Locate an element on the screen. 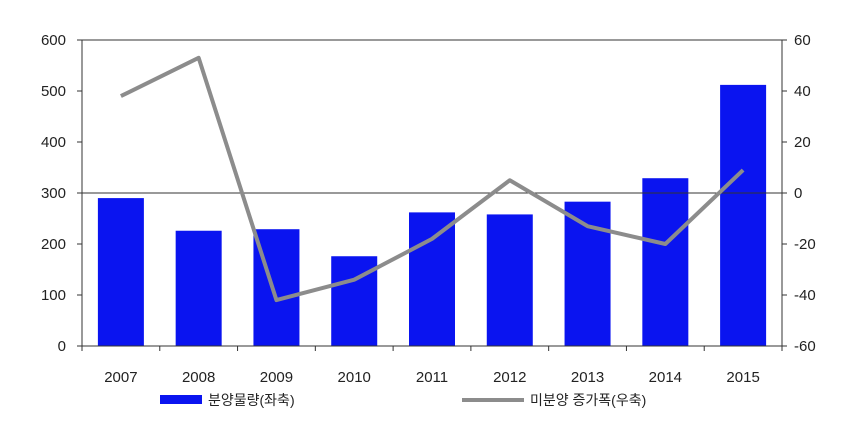 Image resolution: width=860 pixels, height=439 pixels. left-tick-label: 500 is located at coordinates (53, 91).